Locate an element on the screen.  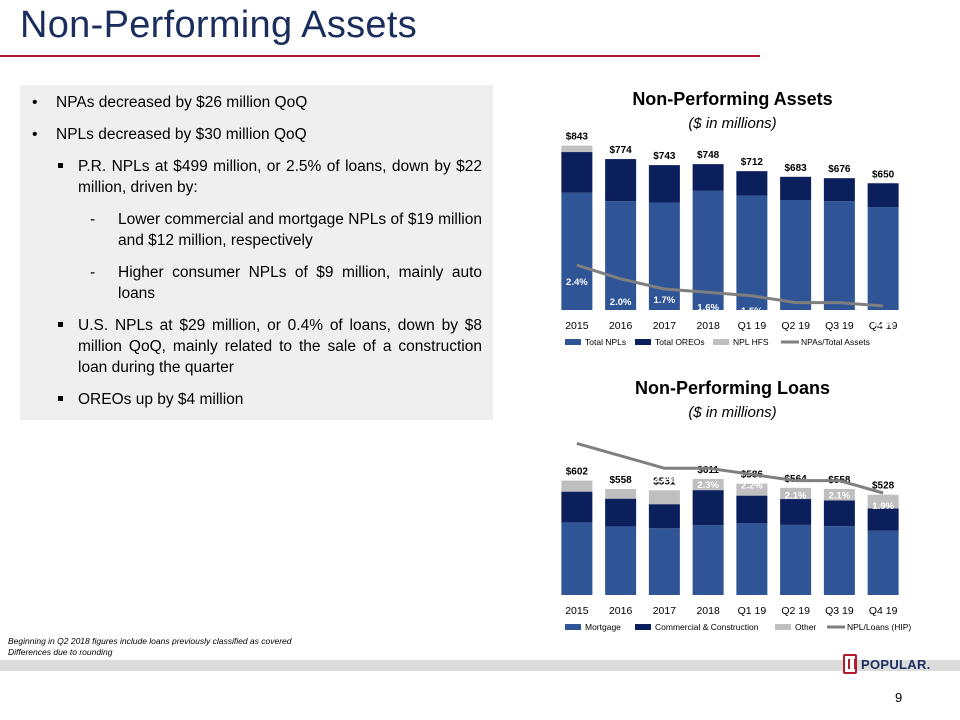
page-title: Non-Performing Assets is located at coordinates (219, 25).